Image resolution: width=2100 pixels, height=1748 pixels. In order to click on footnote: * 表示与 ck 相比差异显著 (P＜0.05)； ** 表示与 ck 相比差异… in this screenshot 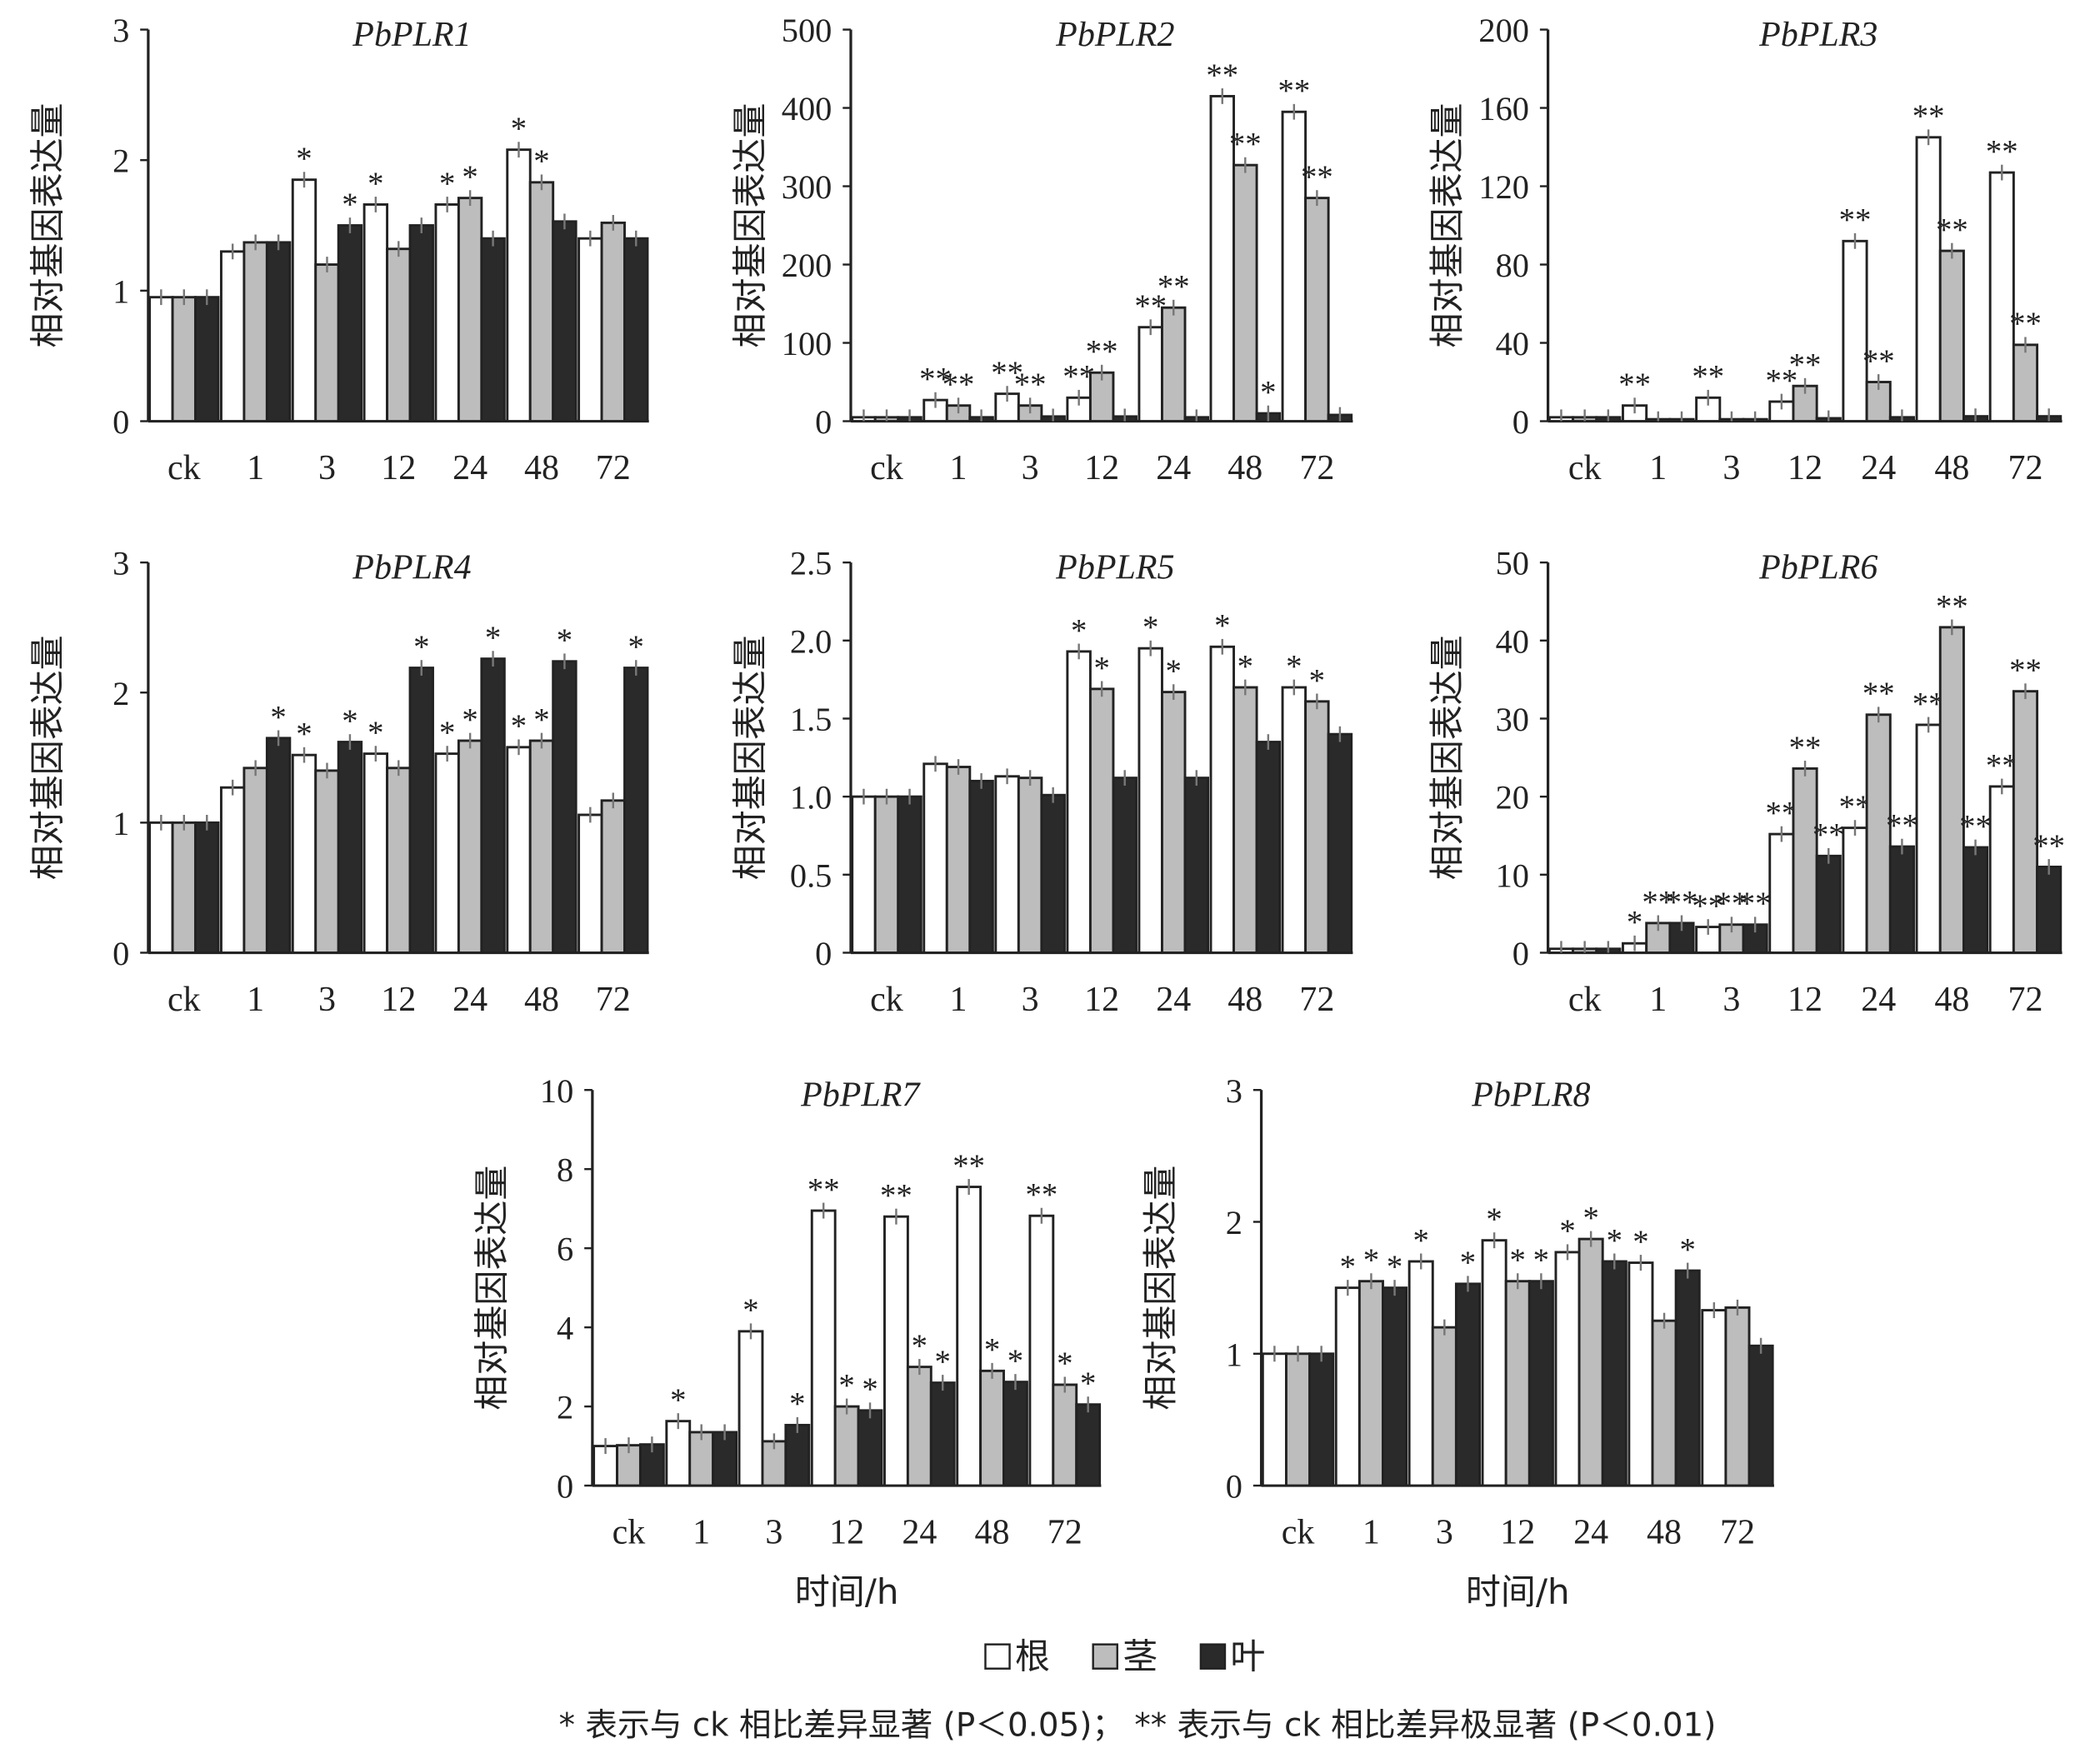, I will do `click(1138, 1725)`.